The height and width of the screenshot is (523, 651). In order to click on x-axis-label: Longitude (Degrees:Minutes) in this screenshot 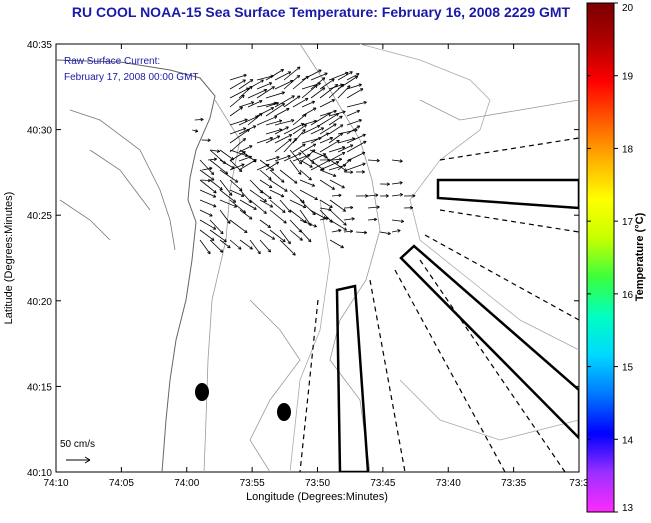, I will do `click(317, 497)`.